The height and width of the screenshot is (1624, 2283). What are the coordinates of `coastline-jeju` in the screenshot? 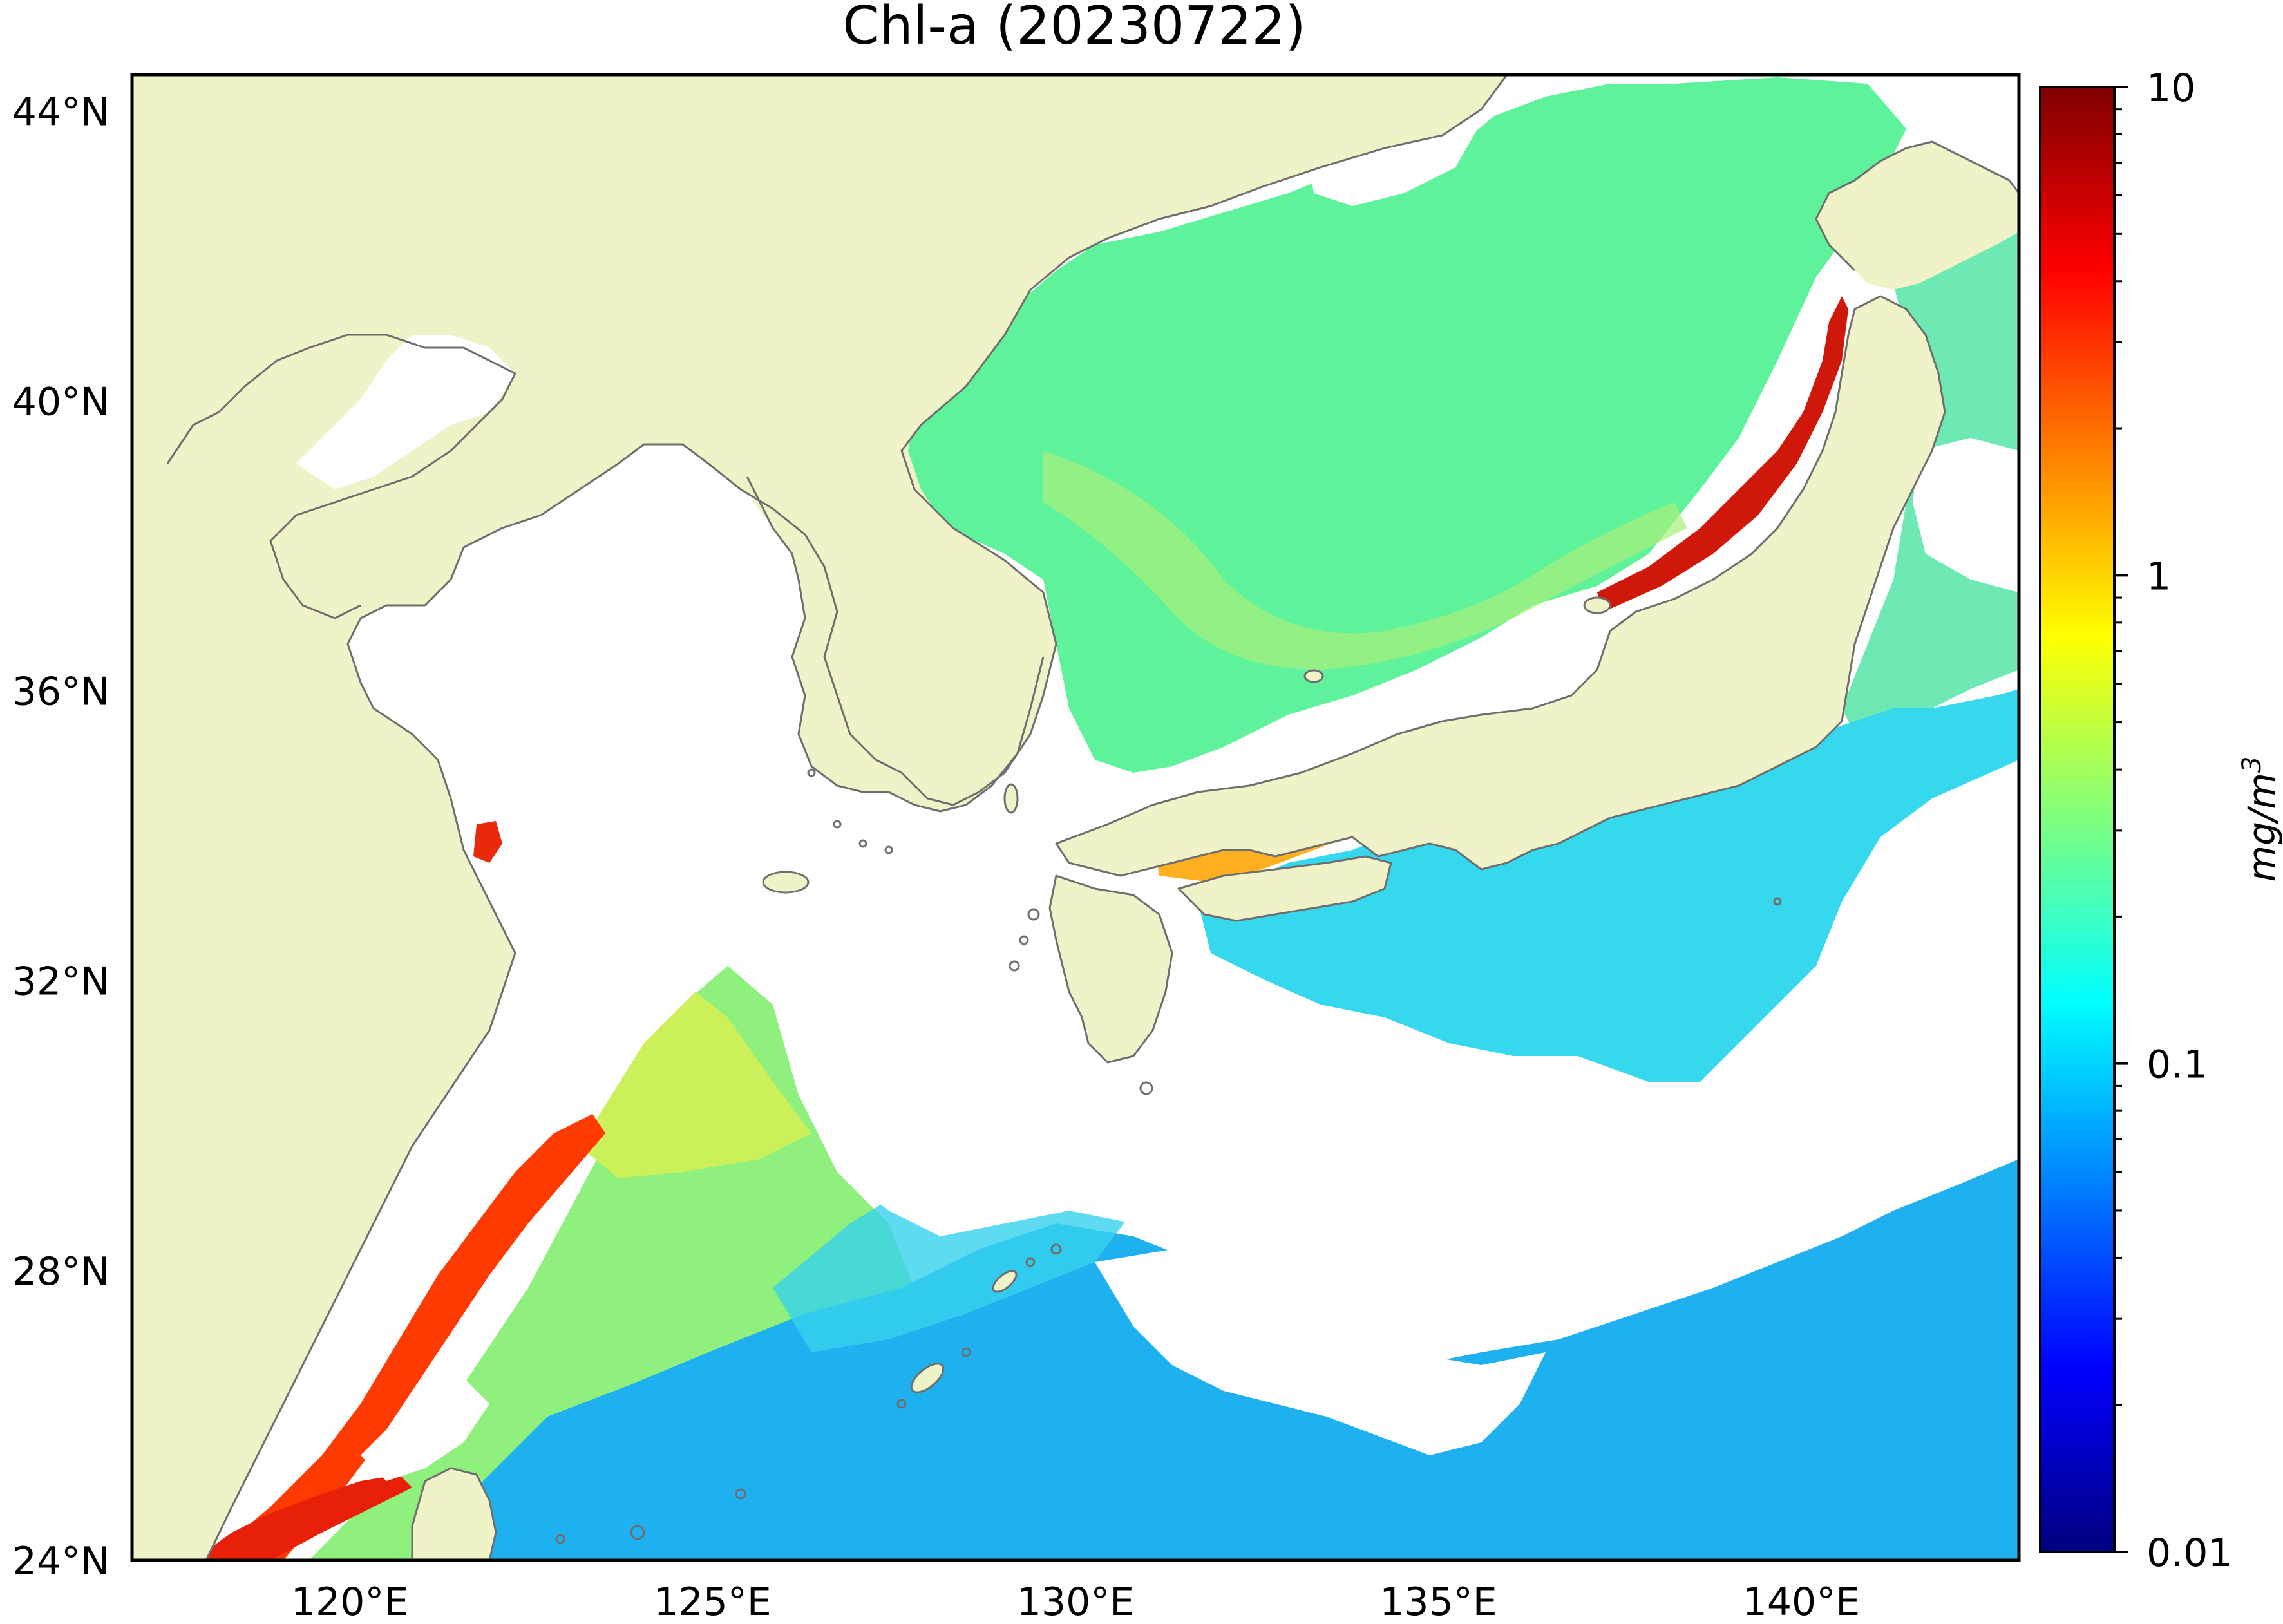 It's located at (786, 882).